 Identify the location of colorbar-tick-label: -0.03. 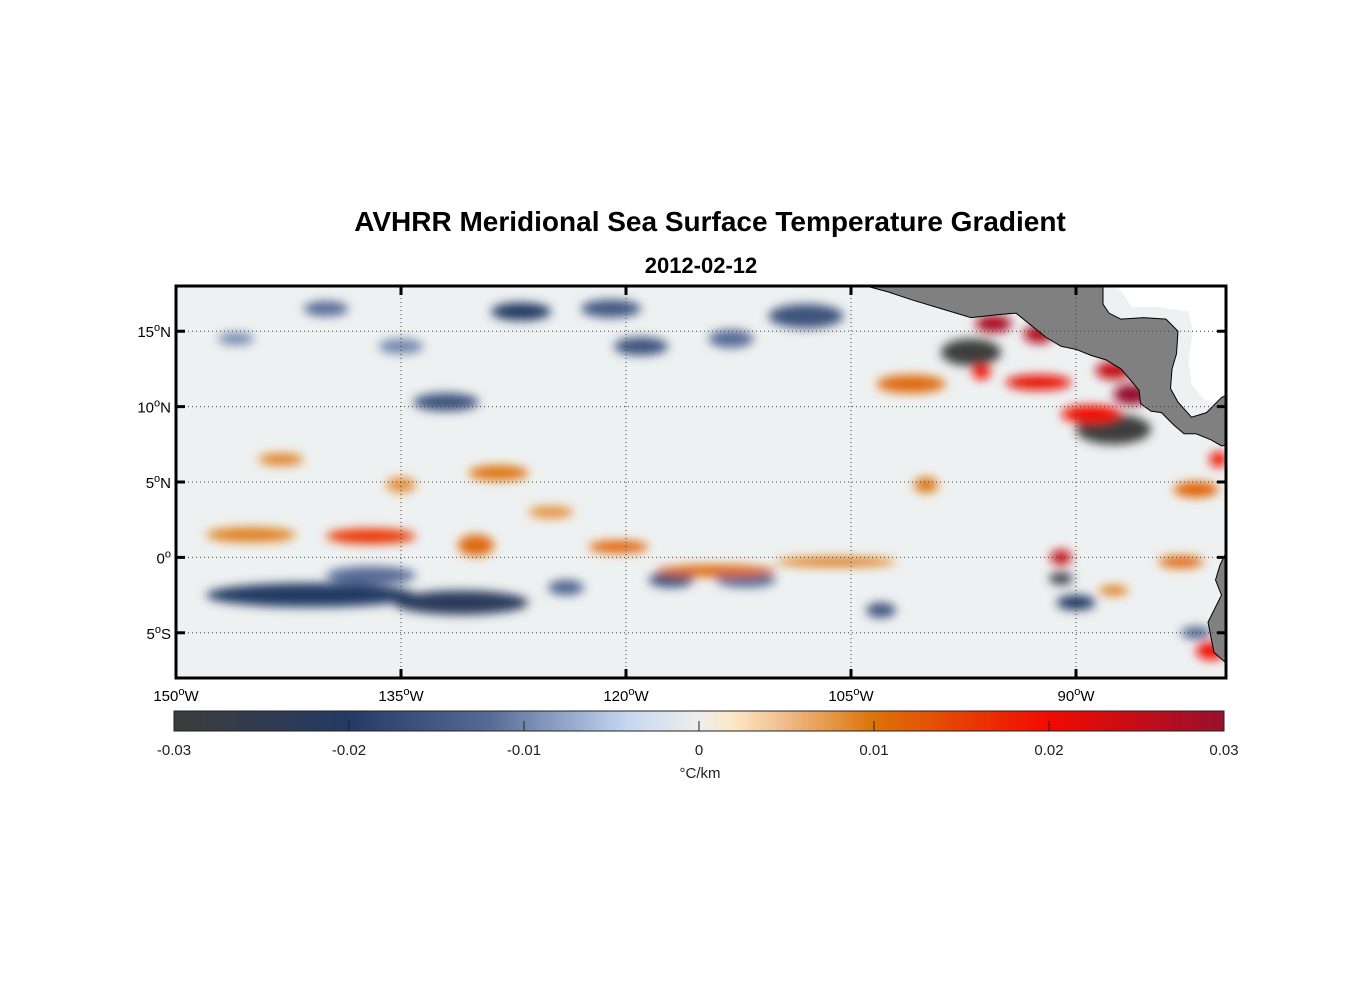
(174, 750).